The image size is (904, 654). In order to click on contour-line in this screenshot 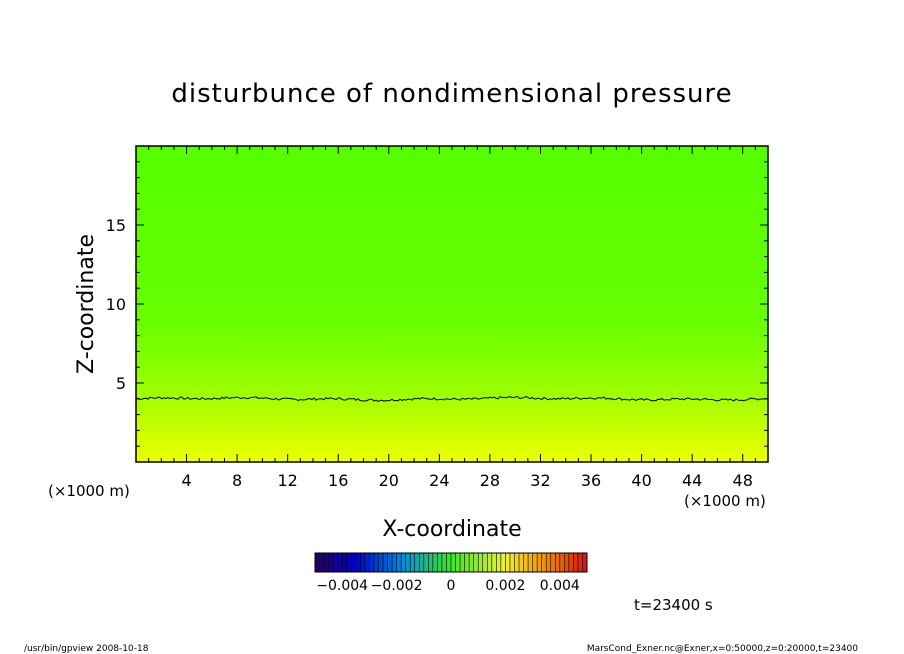, I will do `click(451, 398)`.